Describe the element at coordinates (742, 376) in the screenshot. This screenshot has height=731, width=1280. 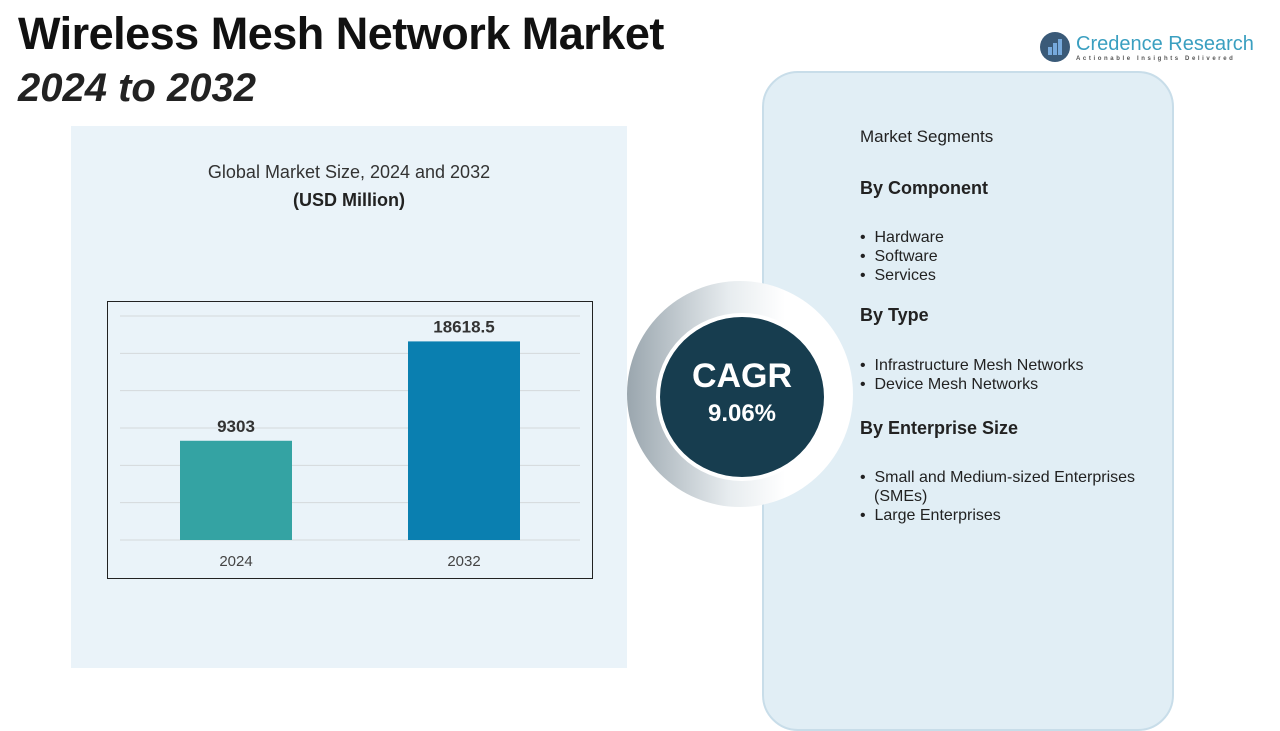
I see `cagr-label: CAGR` at that location.